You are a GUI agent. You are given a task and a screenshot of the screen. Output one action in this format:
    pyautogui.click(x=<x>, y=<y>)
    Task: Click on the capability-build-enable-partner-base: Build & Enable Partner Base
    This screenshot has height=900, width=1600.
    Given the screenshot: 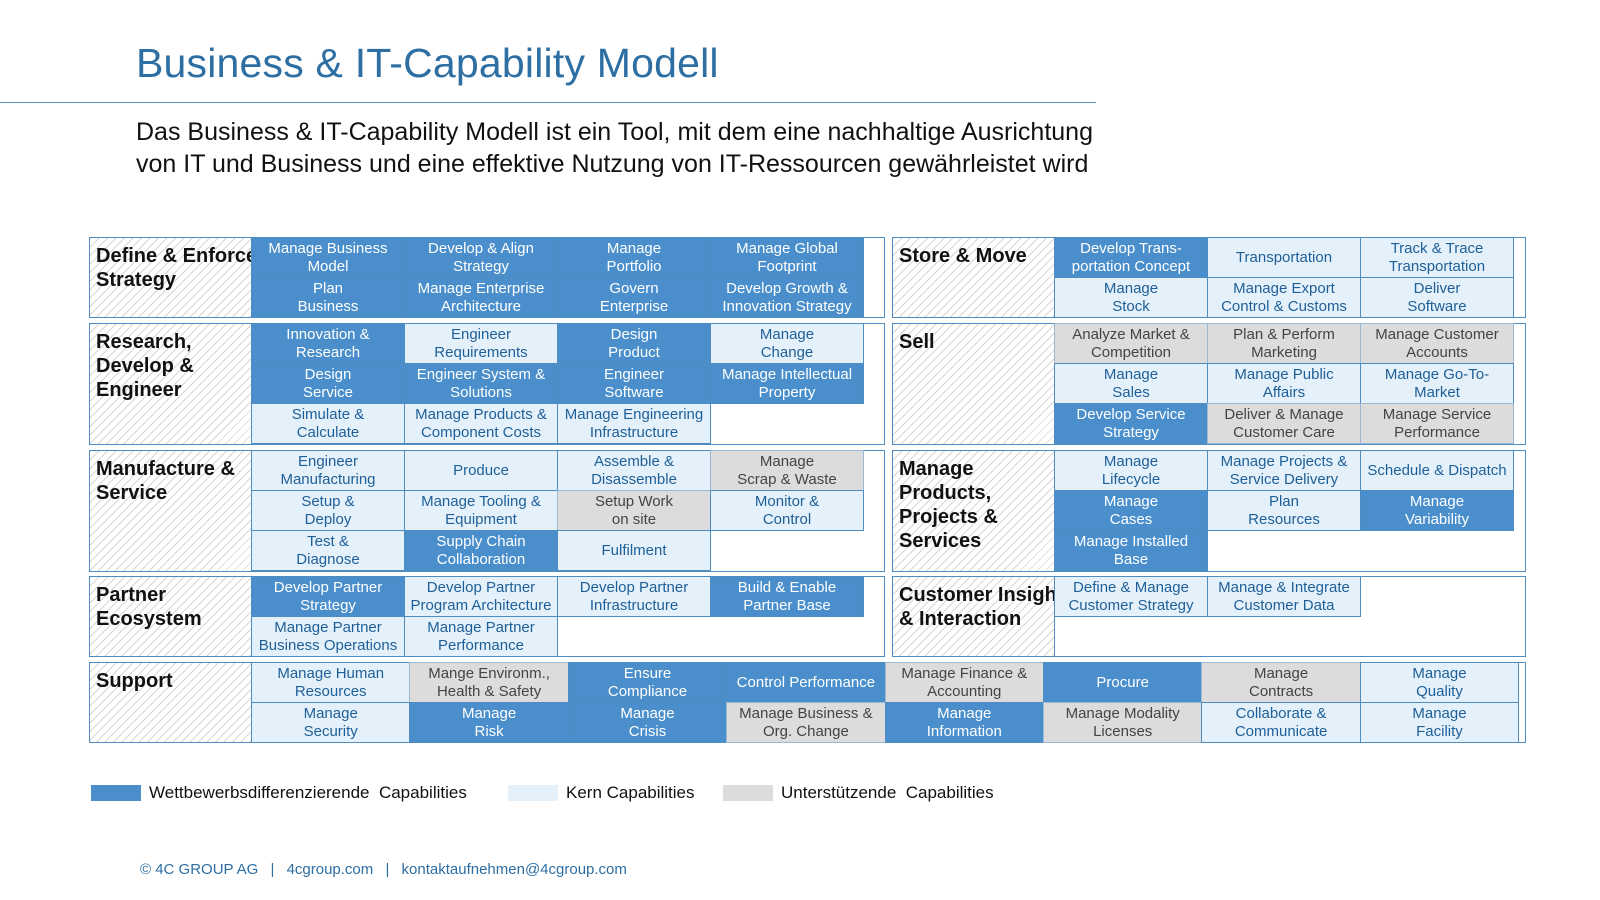 What is the action you would take?
    pyautogui.click(x=787, y=596)
    